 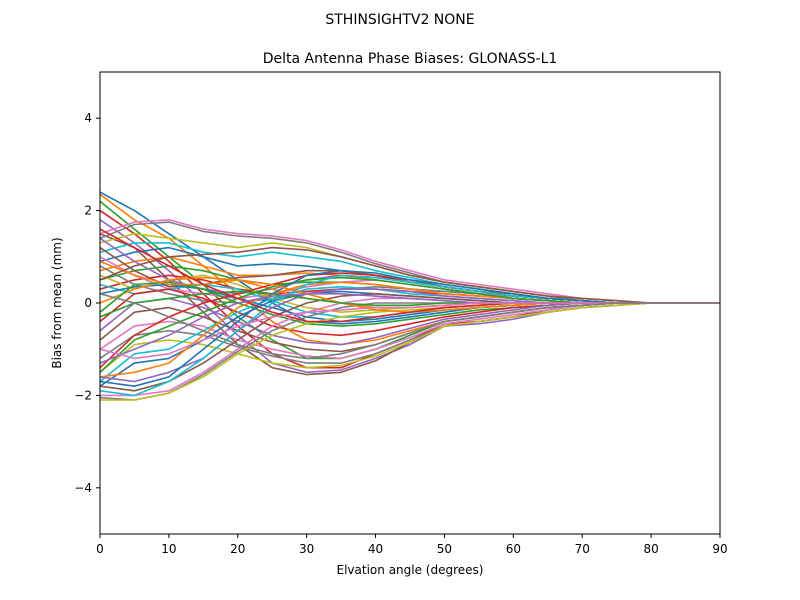 I want to click on y-tick-label: −4, so click(x=83, y=488).